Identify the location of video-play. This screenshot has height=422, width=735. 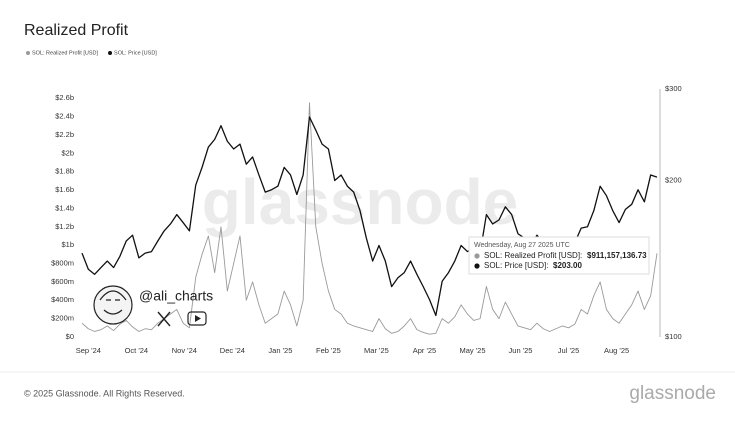
(198, 318).